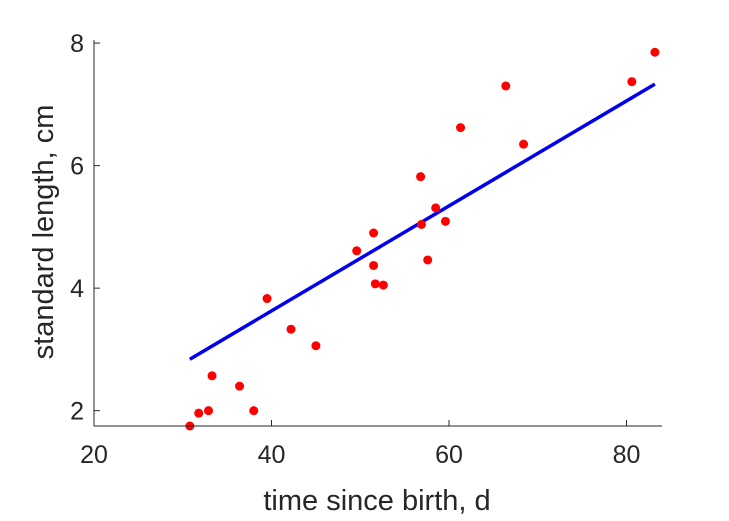 This screenshot has height=521, width=729. What do you see at coordinates (77, 167) in the screenshot?
I see `y-tick-label: 6` at bounding box center [77, 167].